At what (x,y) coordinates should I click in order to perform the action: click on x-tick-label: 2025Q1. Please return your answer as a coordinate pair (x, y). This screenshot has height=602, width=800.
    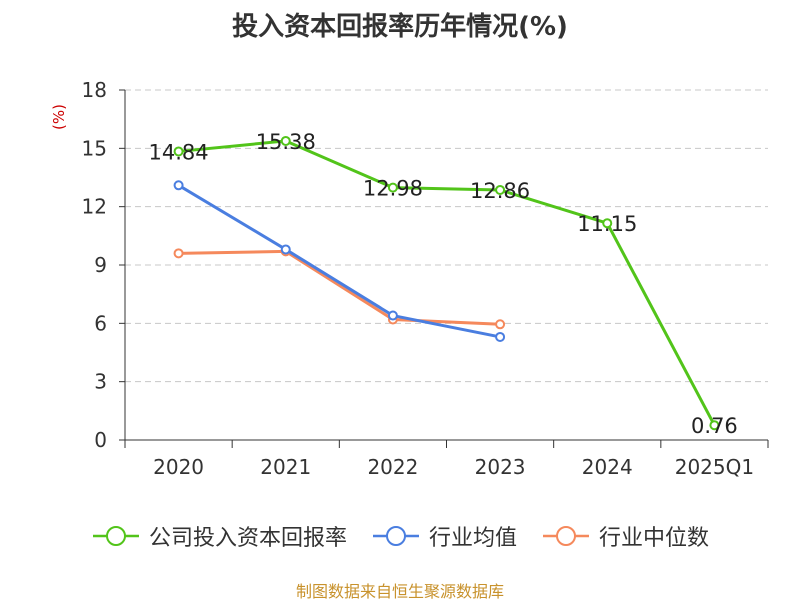
    Looking at the image, I should click on (714, 467).